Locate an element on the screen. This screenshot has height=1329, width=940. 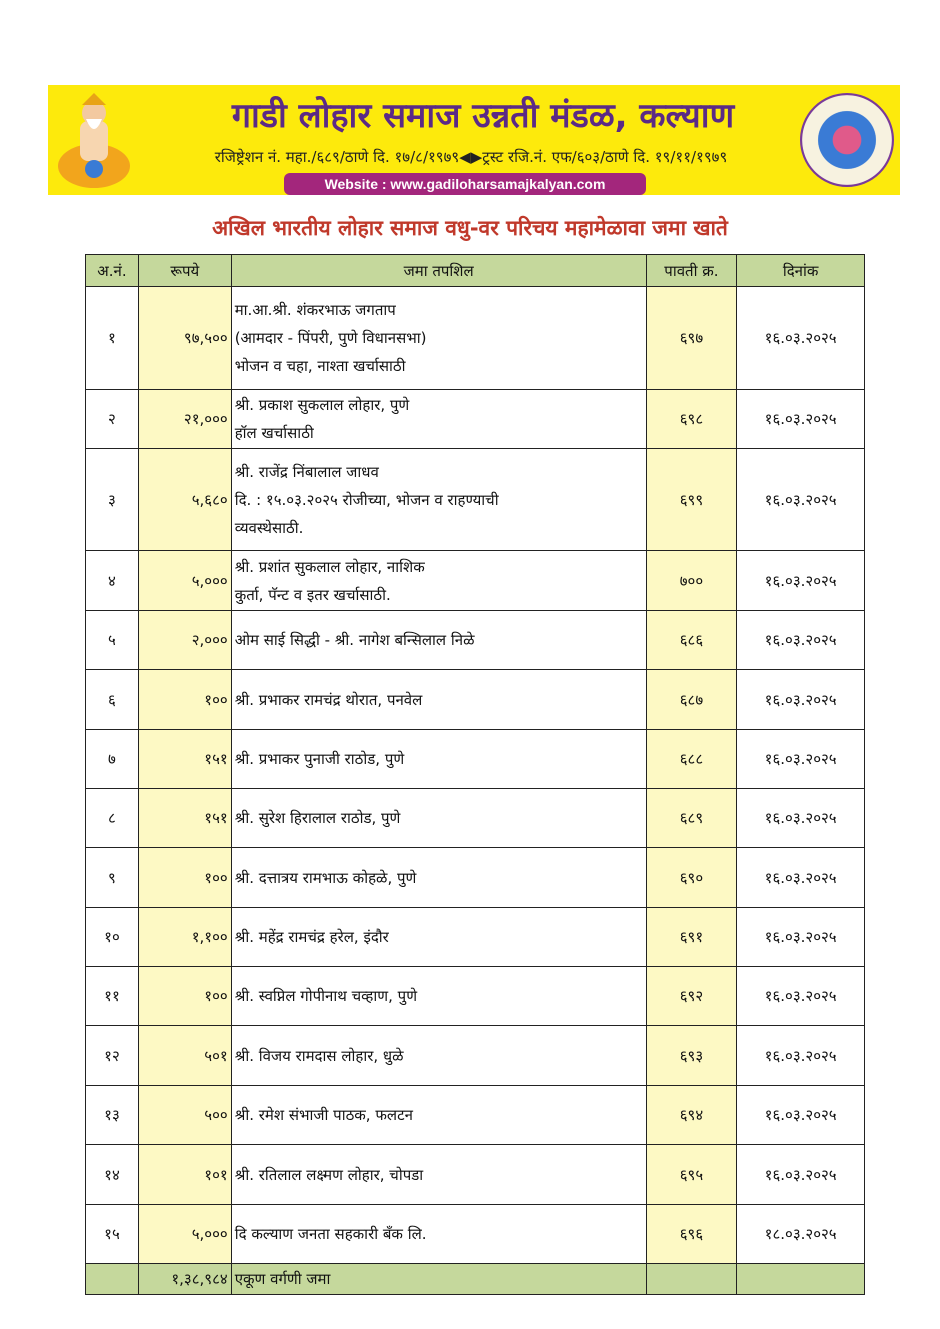
details-line: श्री. रमेश संभाजी पाठक, फलटन is located at coordinates (323, 1115).